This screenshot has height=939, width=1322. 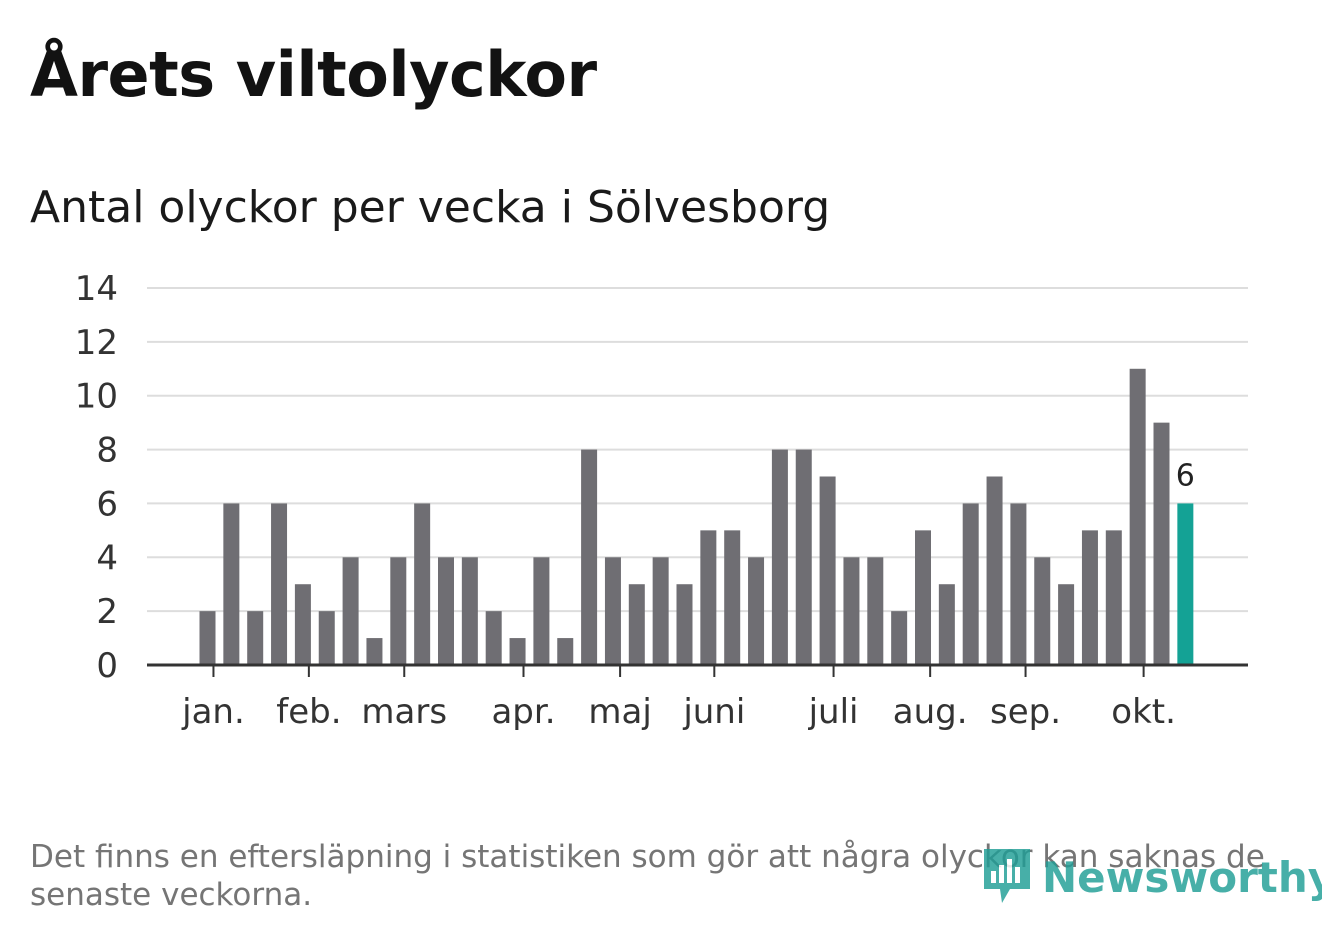 What do you see at coordinates (1025, 712) in the screenshot?
I see `x-tick-label: sep.` at bounding box center [1025, 712].